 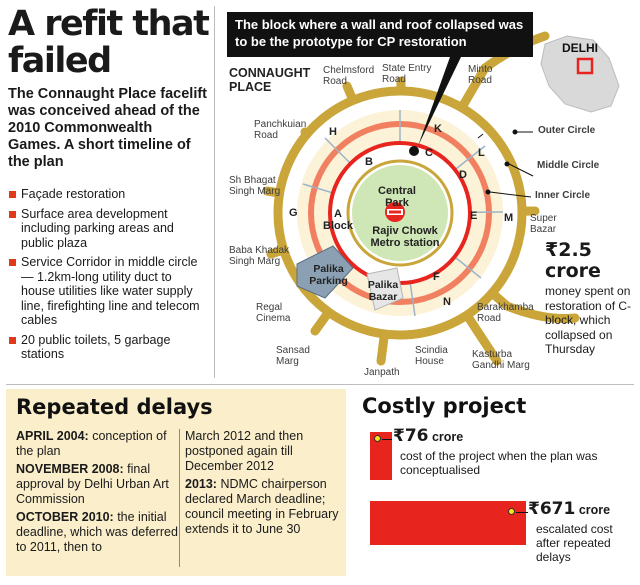 I want to click on costly-heading: Costly project, so click(x=444, y=406).